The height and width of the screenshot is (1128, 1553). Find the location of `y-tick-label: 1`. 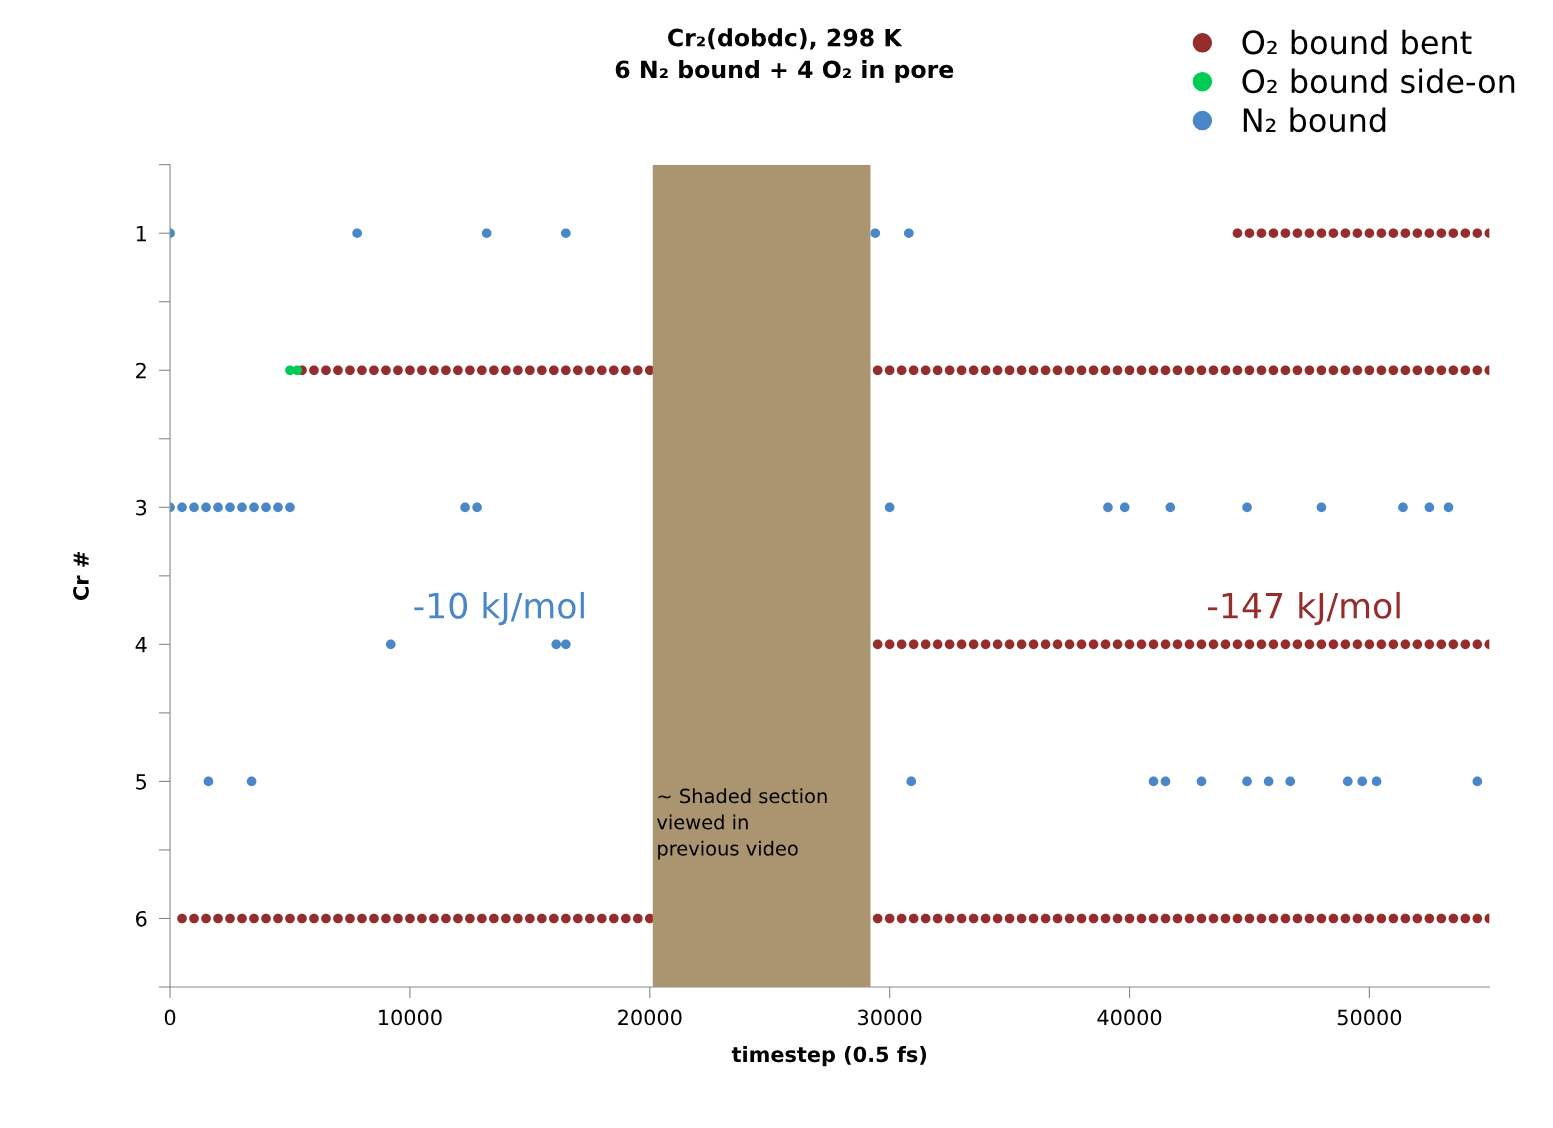

y-tick-label: 1 is located at coordinates (141, 233).